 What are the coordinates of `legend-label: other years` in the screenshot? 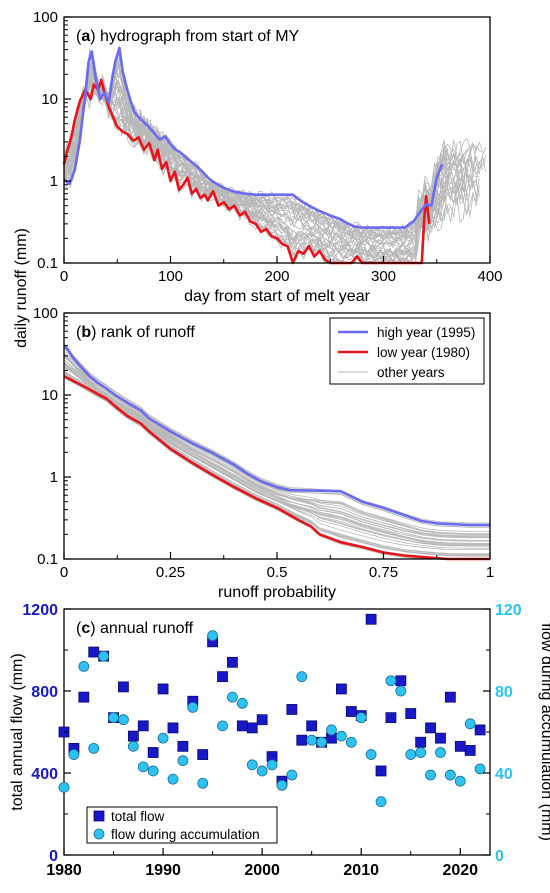 It's located at (411, 372).